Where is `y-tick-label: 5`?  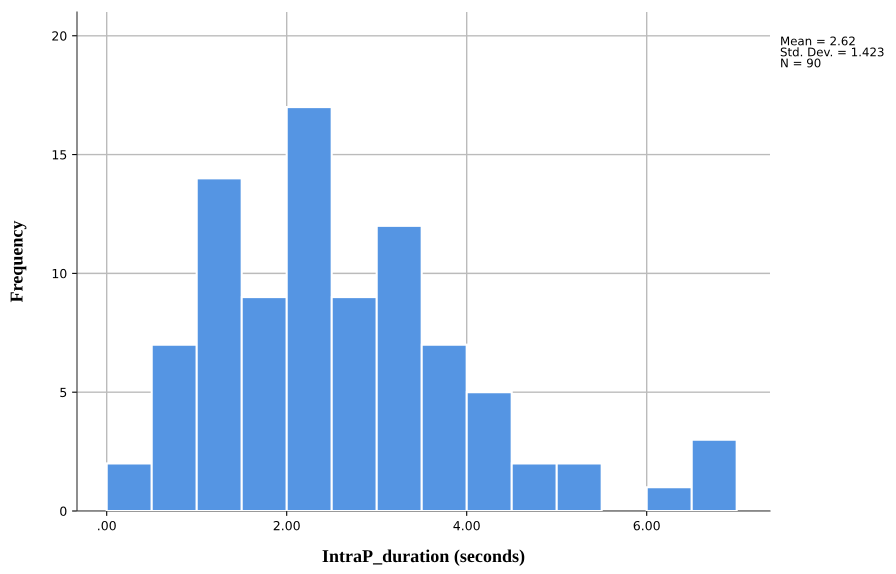
y-tick-label: 5 is located at coordinates (63, 393).